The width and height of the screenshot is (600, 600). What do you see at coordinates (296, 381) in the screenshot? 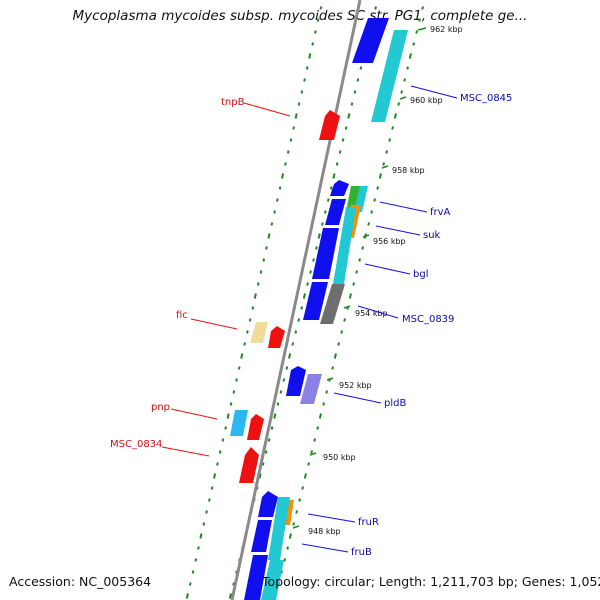
I see `gene-pldb-cds` at bounding box center [296, 381].